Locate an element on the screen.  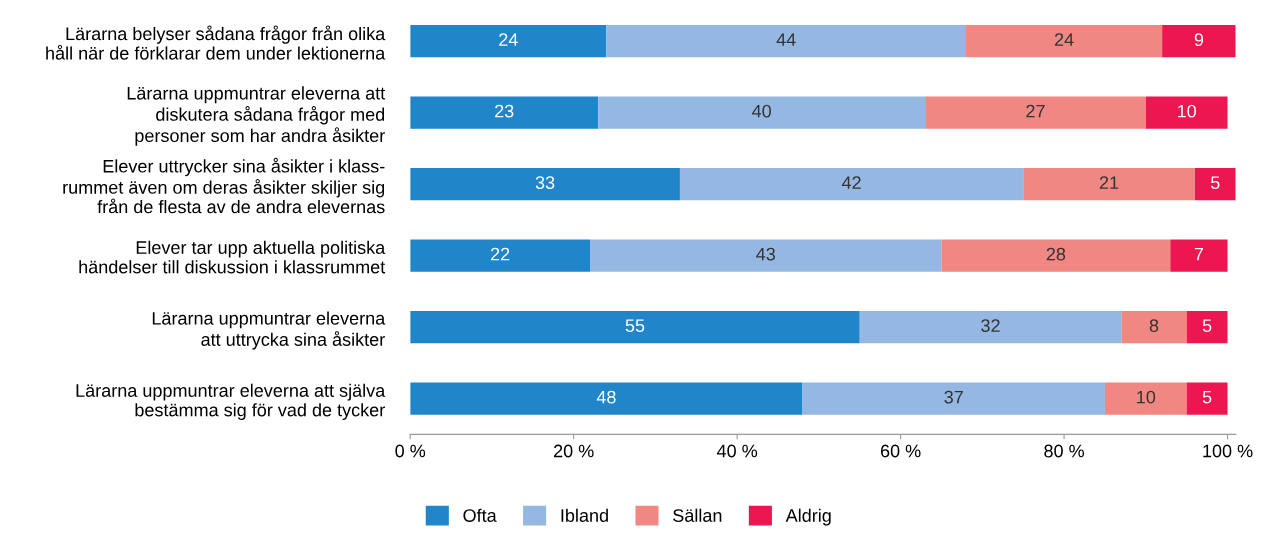
data-label: 27 is located at coordinates (1035, 111).